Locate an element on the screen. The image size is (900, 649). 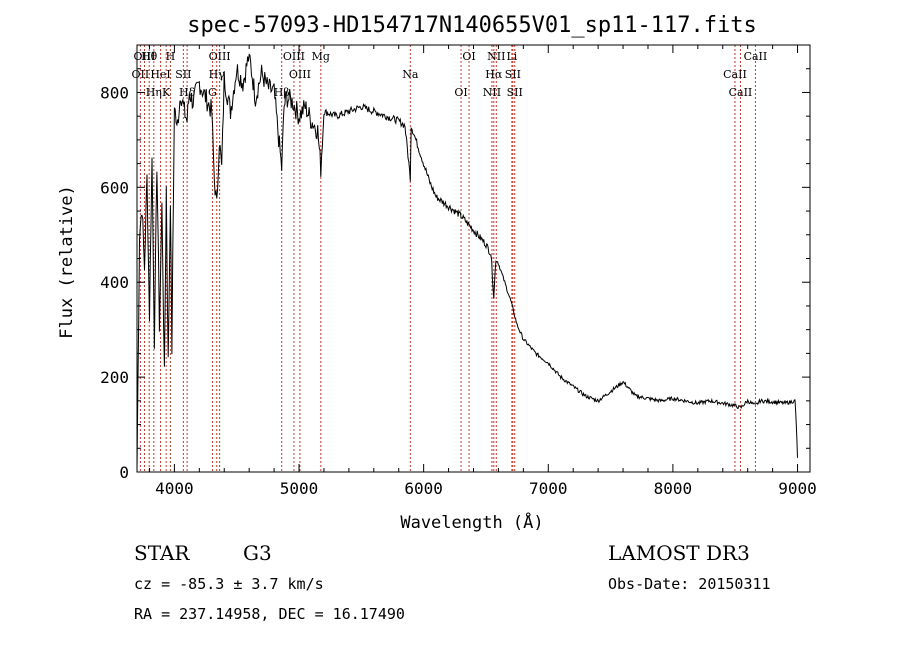
x-tick-label: 7000 is located at coordinates (548, 488).